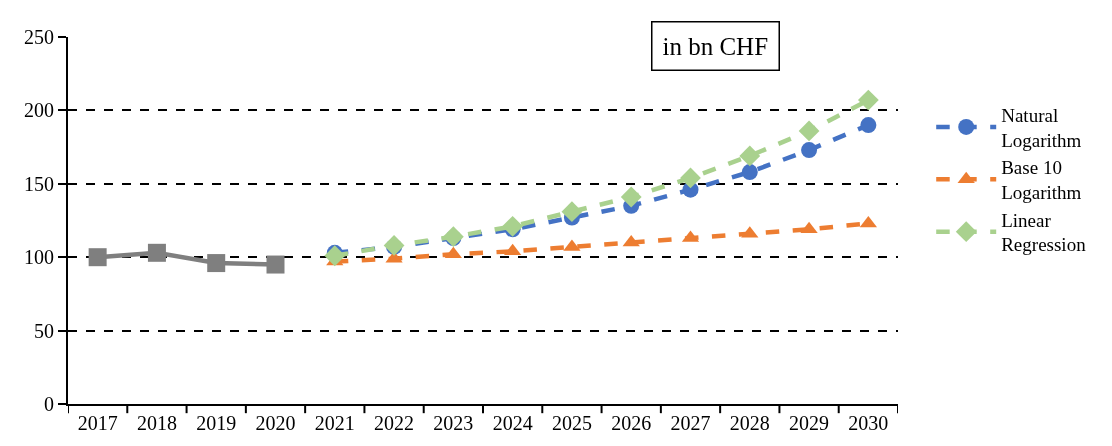 This screenshot has width=1112, height=446. I want to click on y-tick-label: 250, so click(39, 37).